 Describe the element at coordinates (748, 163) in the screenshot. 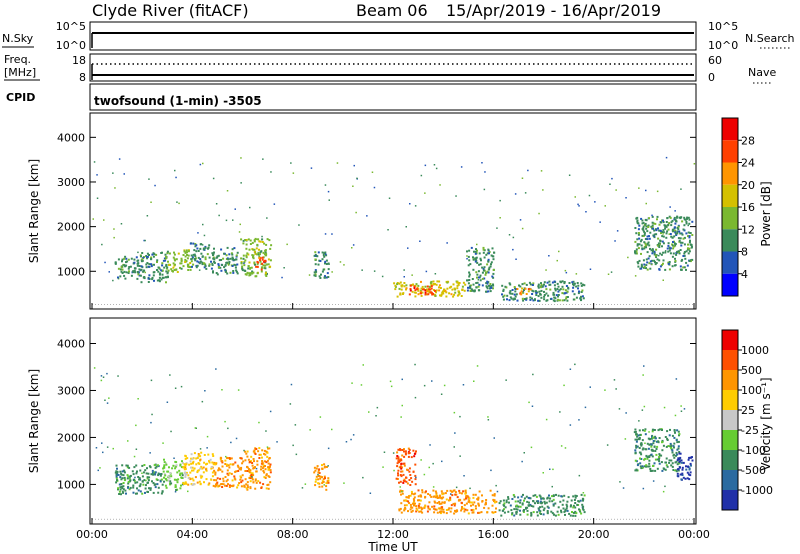

I see `colorbar-tick-label: 24` at that location.